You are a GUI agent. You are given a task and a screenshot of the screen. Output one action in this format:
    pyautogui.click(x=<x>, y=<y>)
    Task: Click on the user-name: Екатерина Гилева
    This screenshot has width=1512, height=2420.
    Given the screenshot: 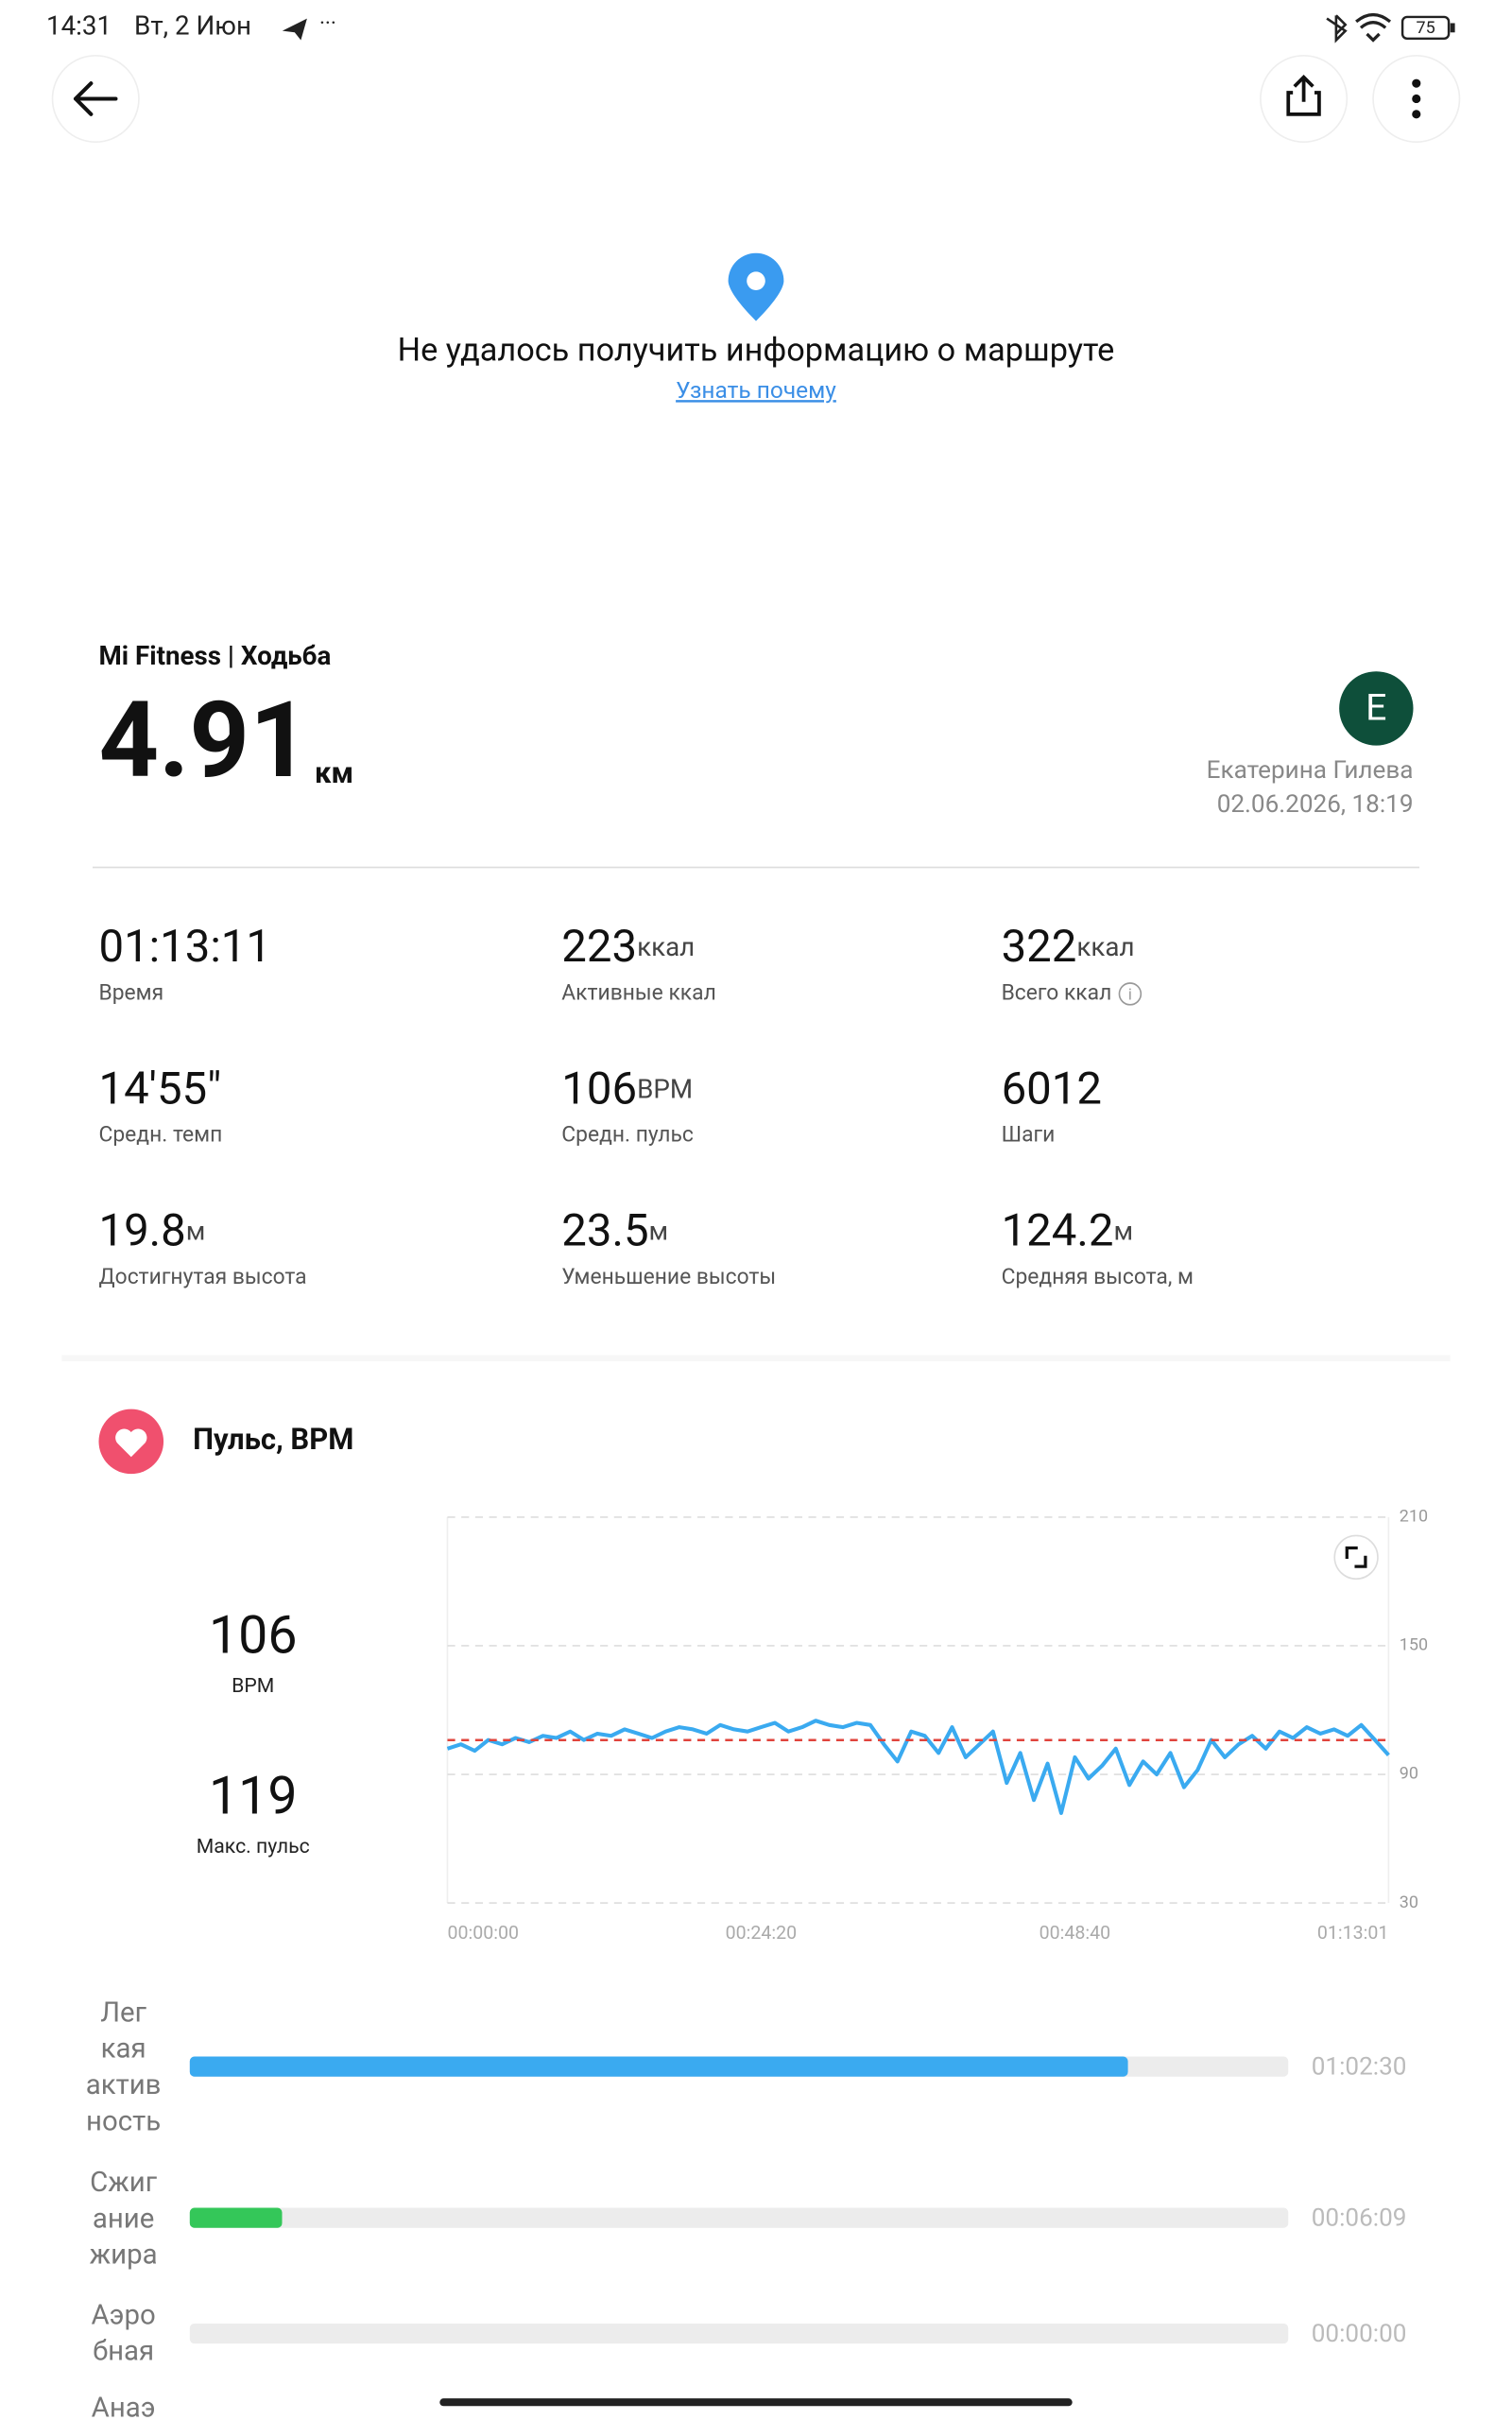 What is the action you would take?
    pyautogui.click(x=1310, y=770)
    